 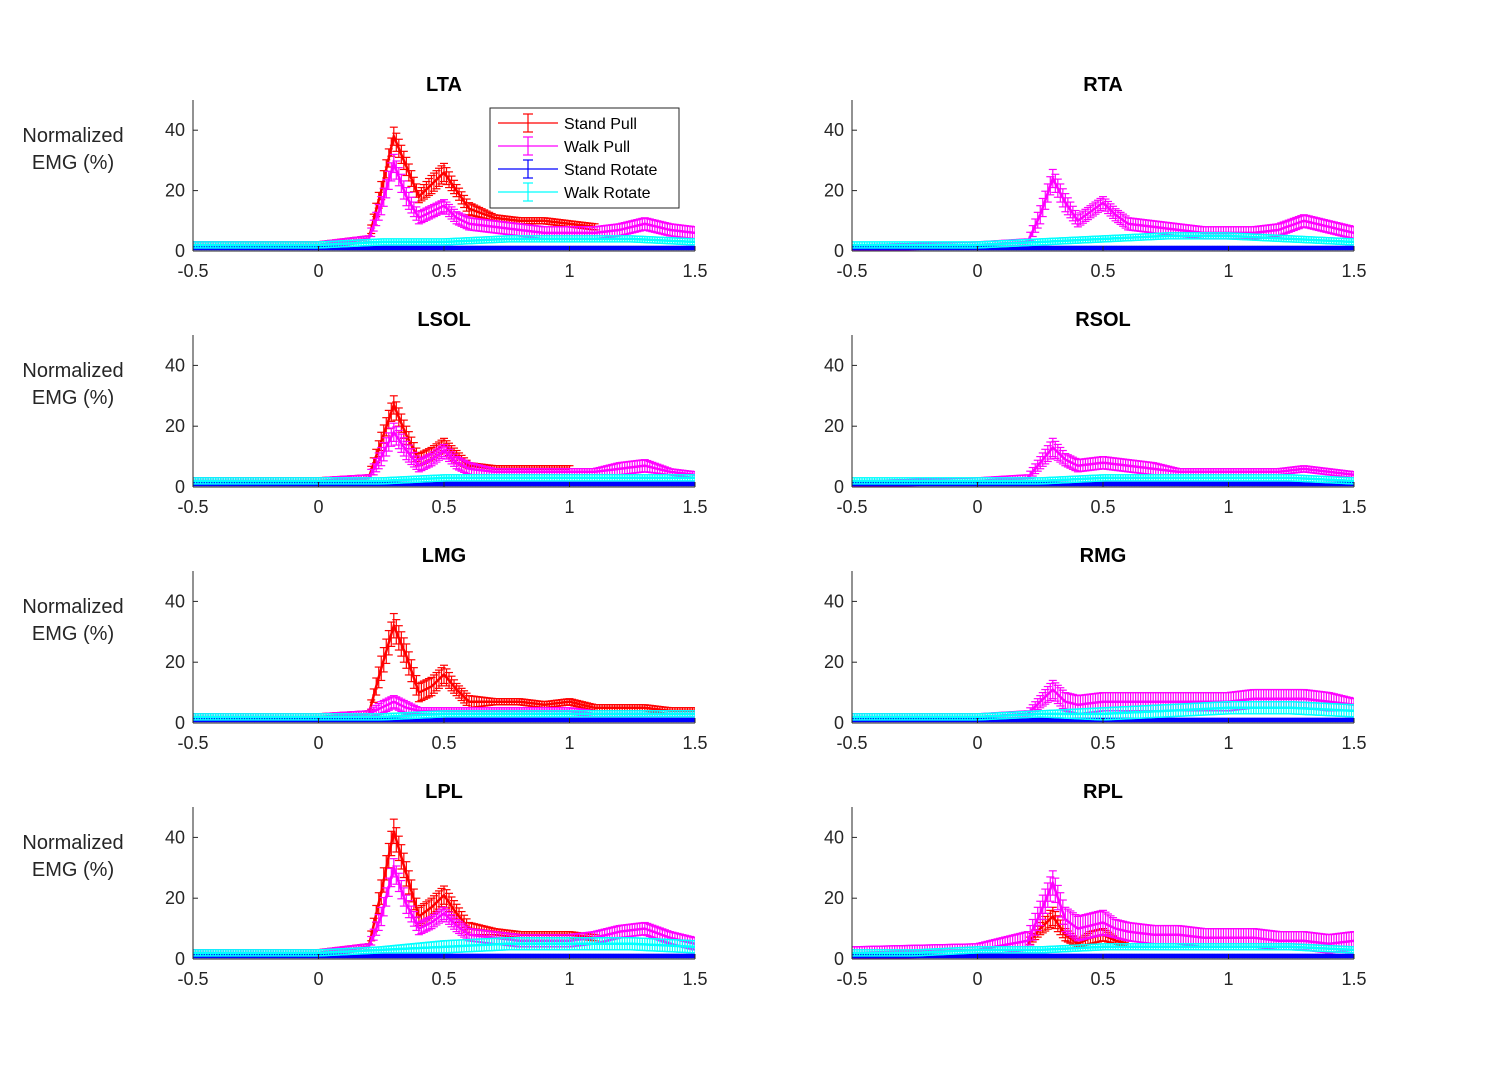 I want to click on panel-title: LTA, so click(x=444, y=85).